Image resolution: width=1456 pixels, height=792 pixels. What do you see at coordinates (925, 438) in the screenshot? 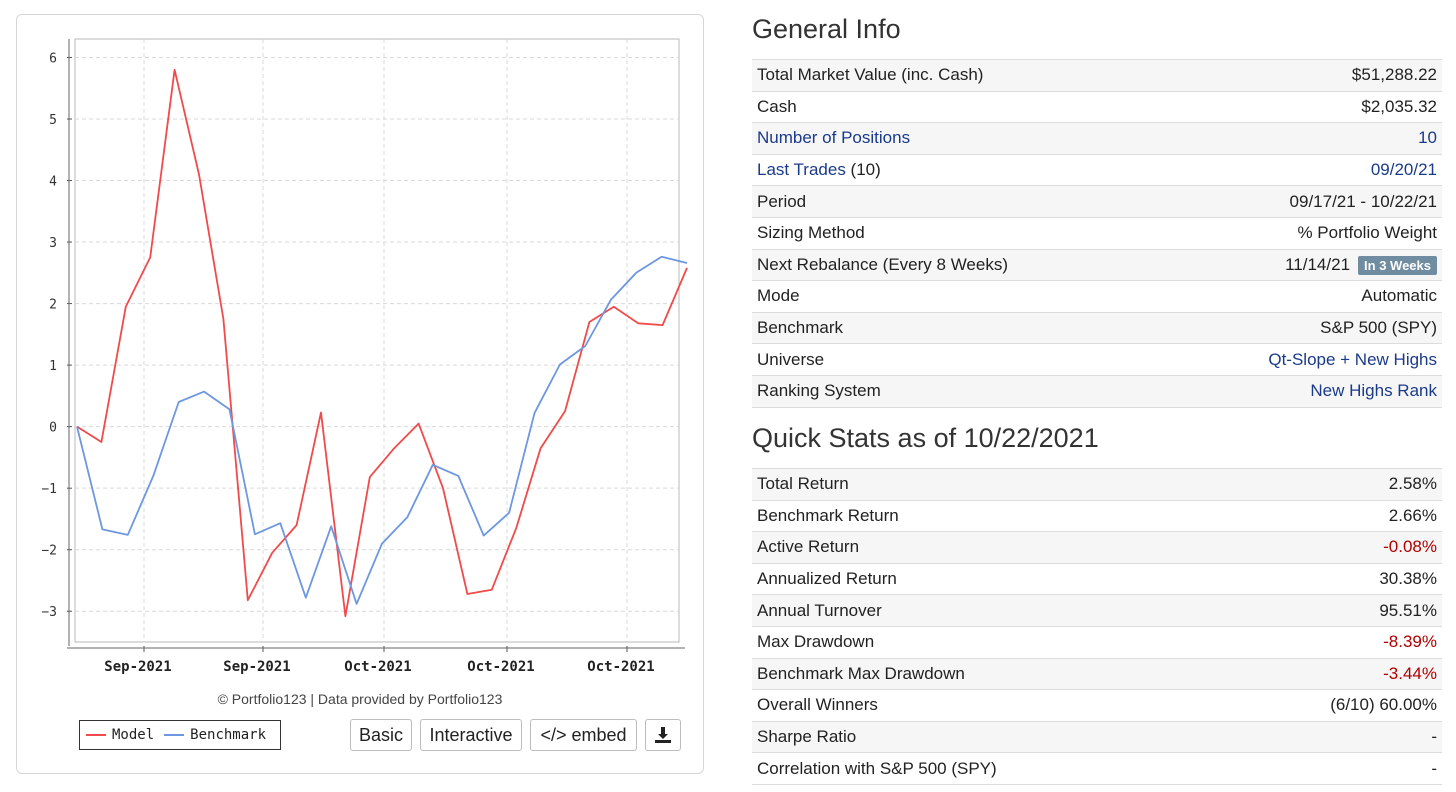
I see `quick-stats-title: Quick Stats as of 10/22/2021` at bounding box center [925, 438].